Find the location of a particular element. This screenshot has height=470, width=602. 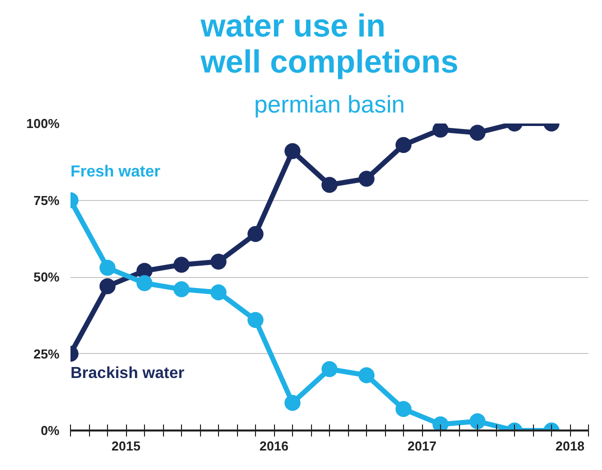

series-label: Brackish water is located at coordinates (127, 373).